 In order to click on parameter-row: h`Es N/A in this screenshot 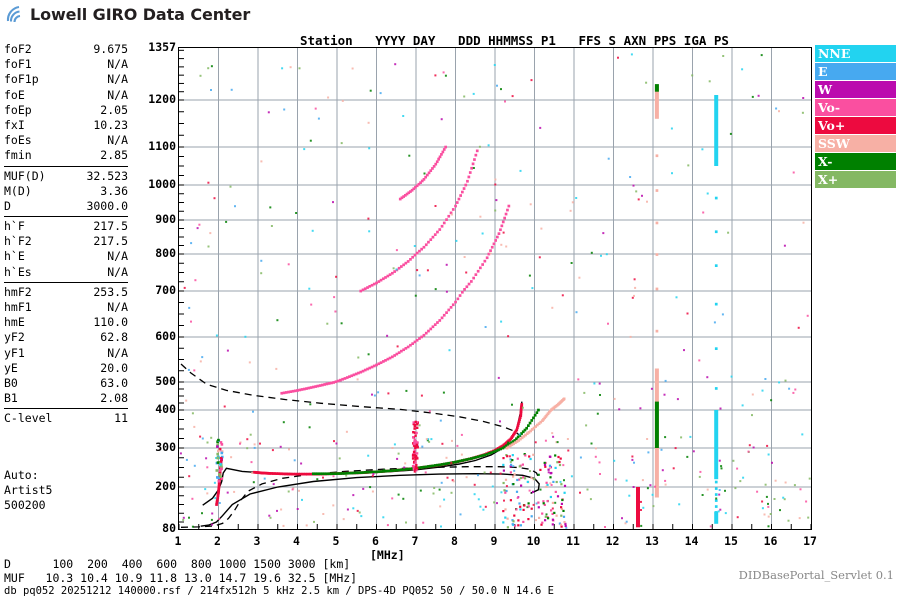, I will do `click(66, 272)`.